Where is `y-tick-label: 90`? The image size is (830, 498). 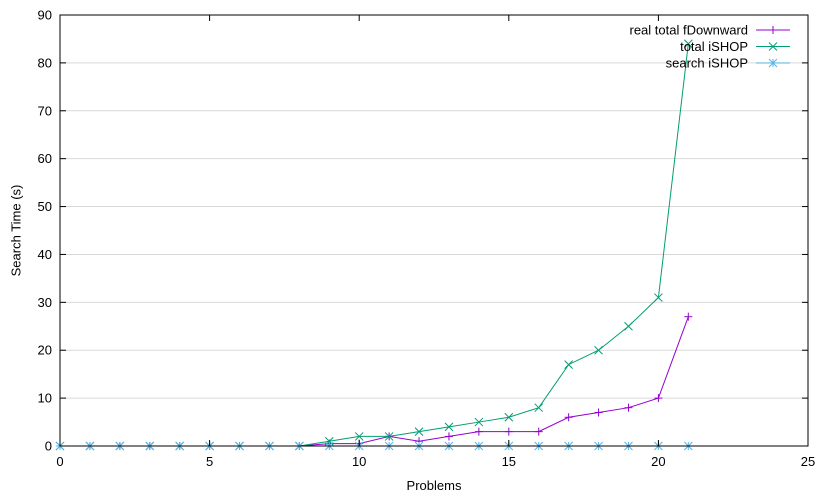 y-tick-label: 90 is located at coordinates (45, 15).